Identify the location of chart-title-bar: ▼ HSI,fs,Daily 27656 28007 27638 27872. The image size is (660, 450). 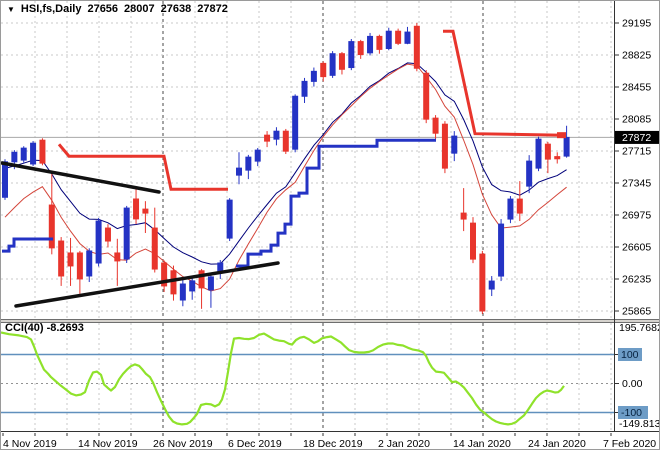
(117, 9).